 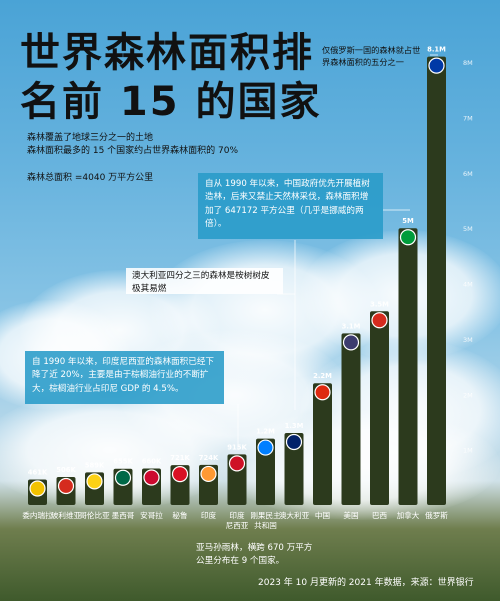 I want to click on data-label: 1.3M, so click(x=294, y=426).